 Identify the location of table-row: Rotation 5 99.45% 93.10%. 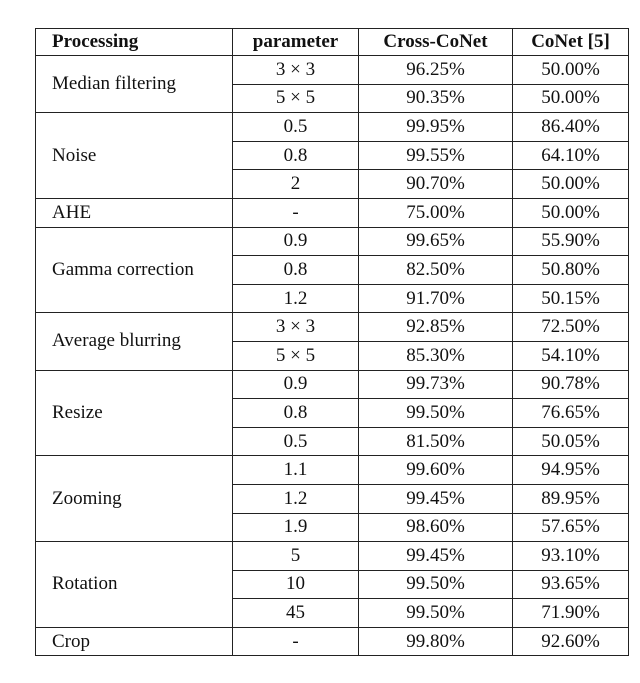
(332, 584).